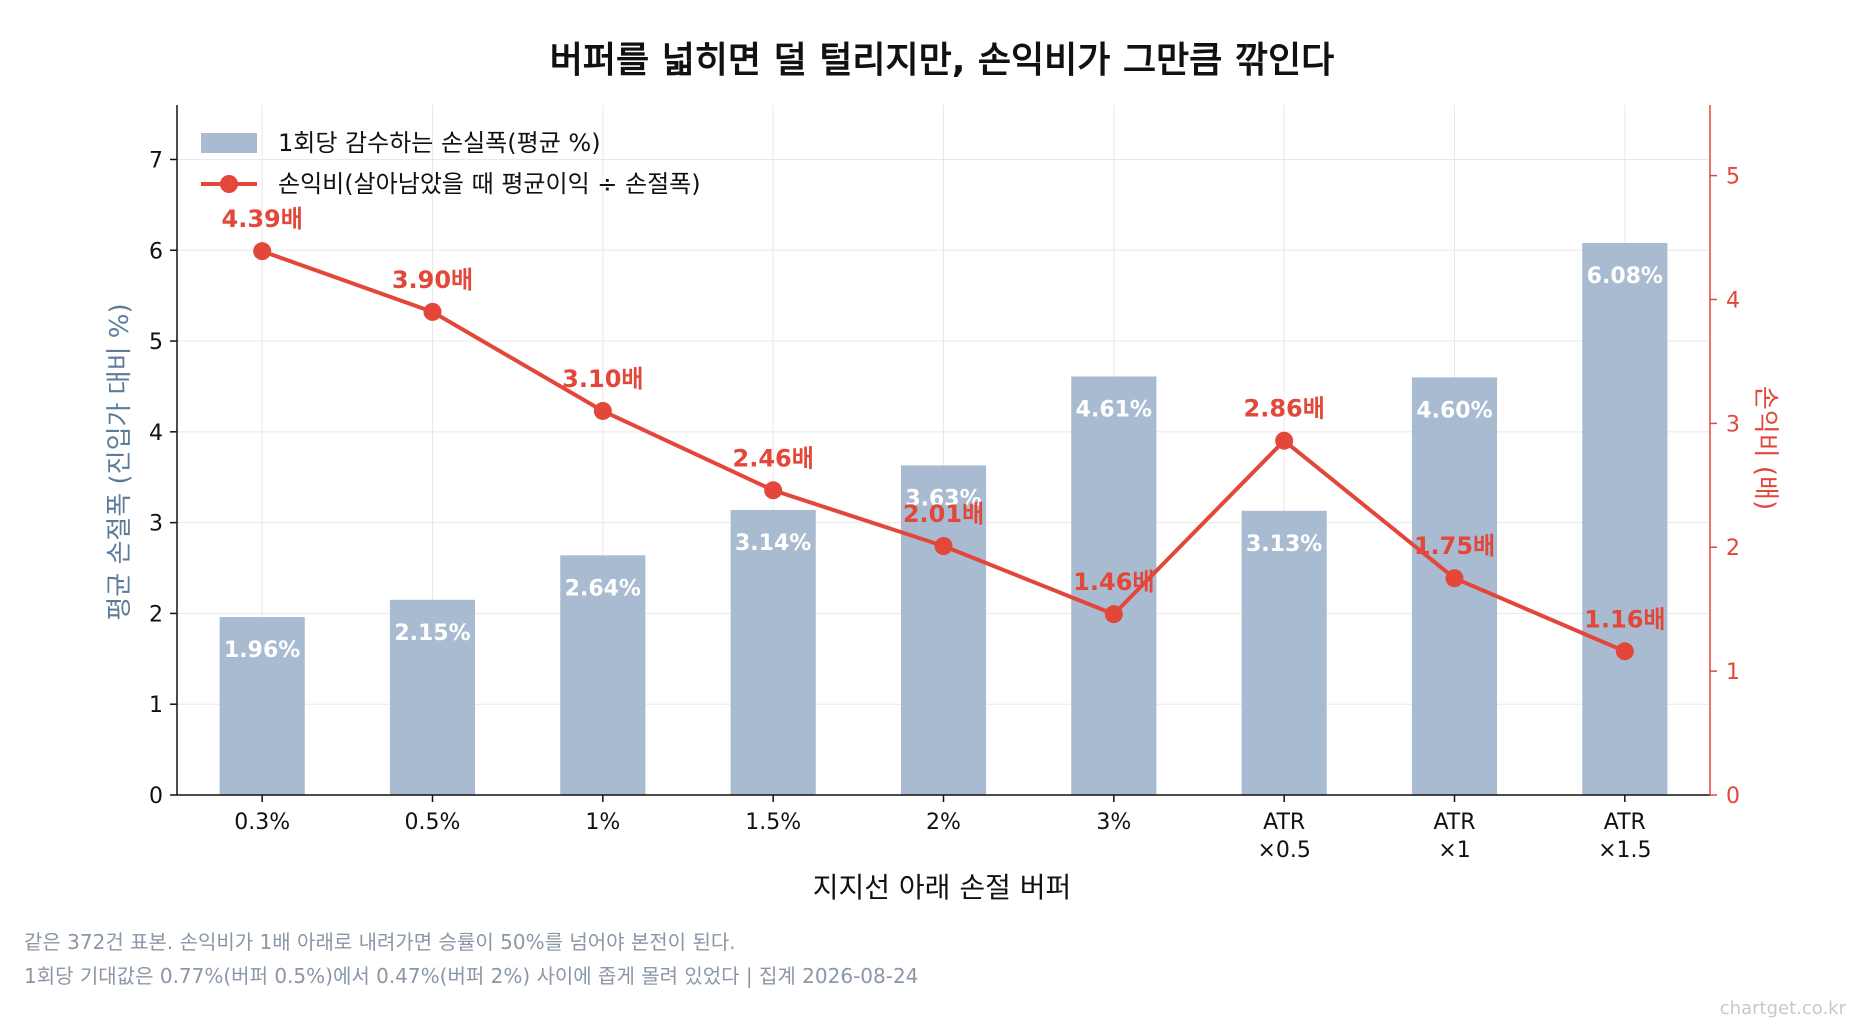 The height and width of the screenshot is (1035, 1860). What do you see at coordinates (943, 514) in the screenshot?
I see `line-value-label: 2.01배` at bounding box center [943, 514].